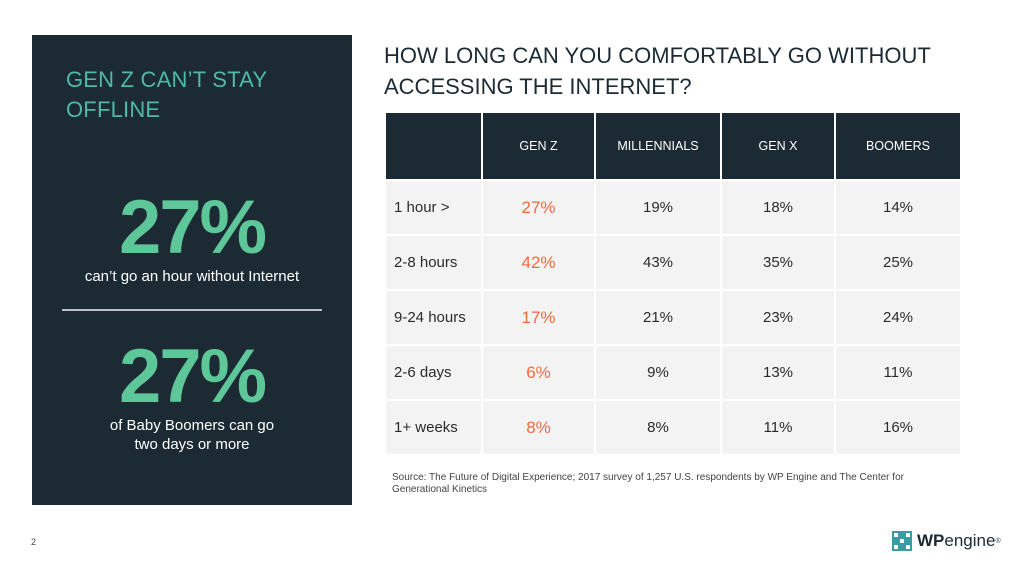  I want to click on header-boomers: BOOMERS, so click(898, 146).